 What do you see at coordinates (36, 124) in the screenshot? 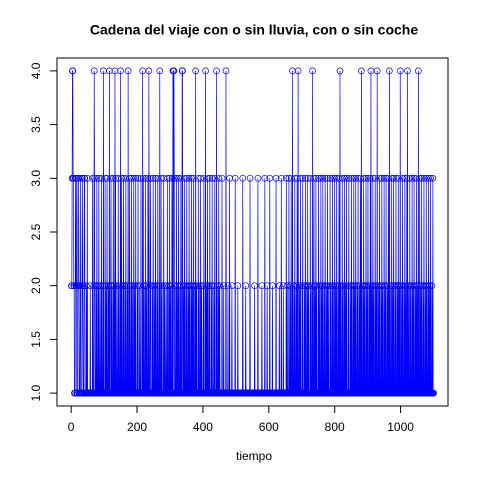
I see `y-tick-label: 3.5` at bounding box center [36, 124].